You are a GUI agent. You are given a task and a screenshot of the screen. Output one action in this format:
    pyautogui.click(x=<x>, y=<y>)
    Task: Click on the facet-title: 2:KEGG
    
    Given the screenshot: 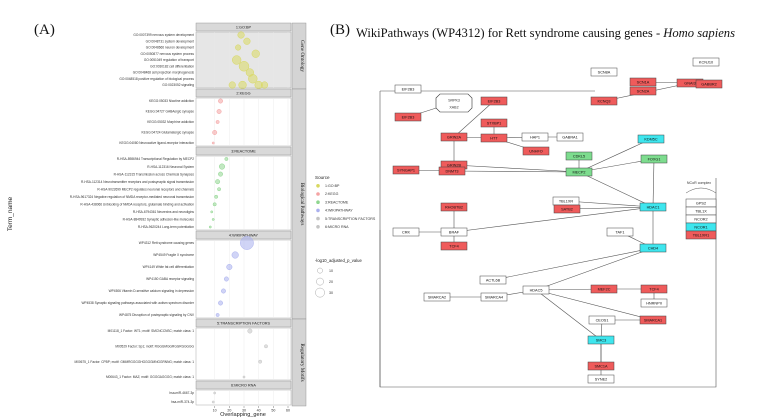 What is the action you would take?
    pyautogui.click(x=243, y=94)
    